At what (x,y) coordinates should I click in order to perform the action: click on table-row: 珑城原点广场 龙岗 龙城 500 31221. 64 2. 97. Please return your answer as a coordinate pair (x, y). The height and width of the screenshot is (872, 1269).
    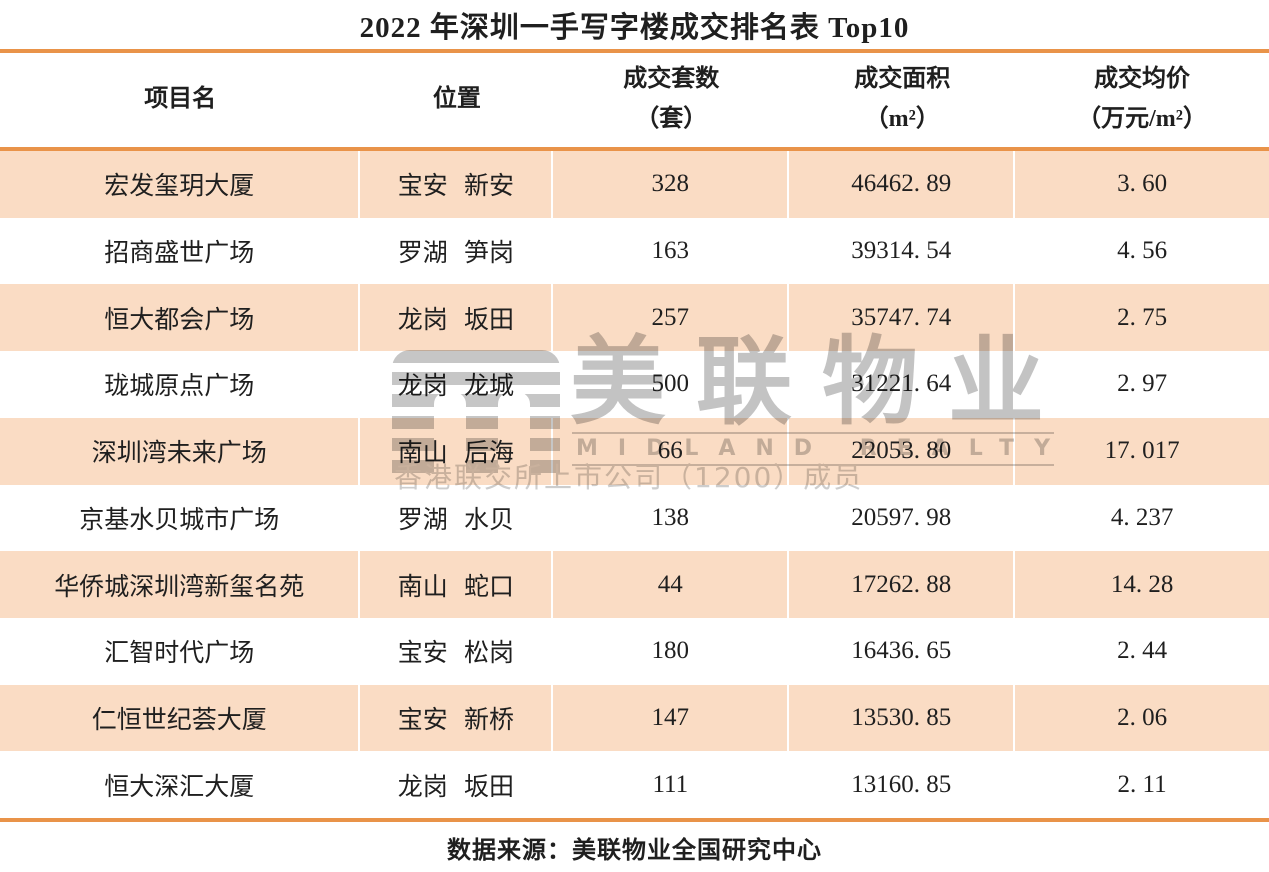
    Looking at the image, I should click on (634, 384).